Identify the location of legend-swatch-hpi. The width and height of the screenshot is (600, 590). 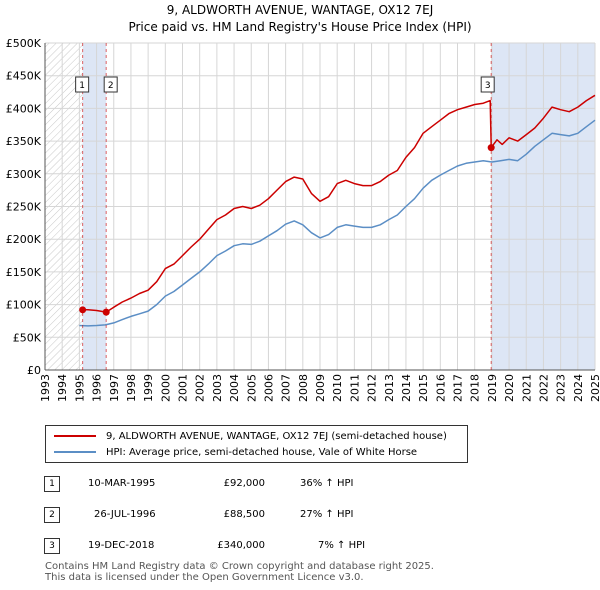
(75, 452).